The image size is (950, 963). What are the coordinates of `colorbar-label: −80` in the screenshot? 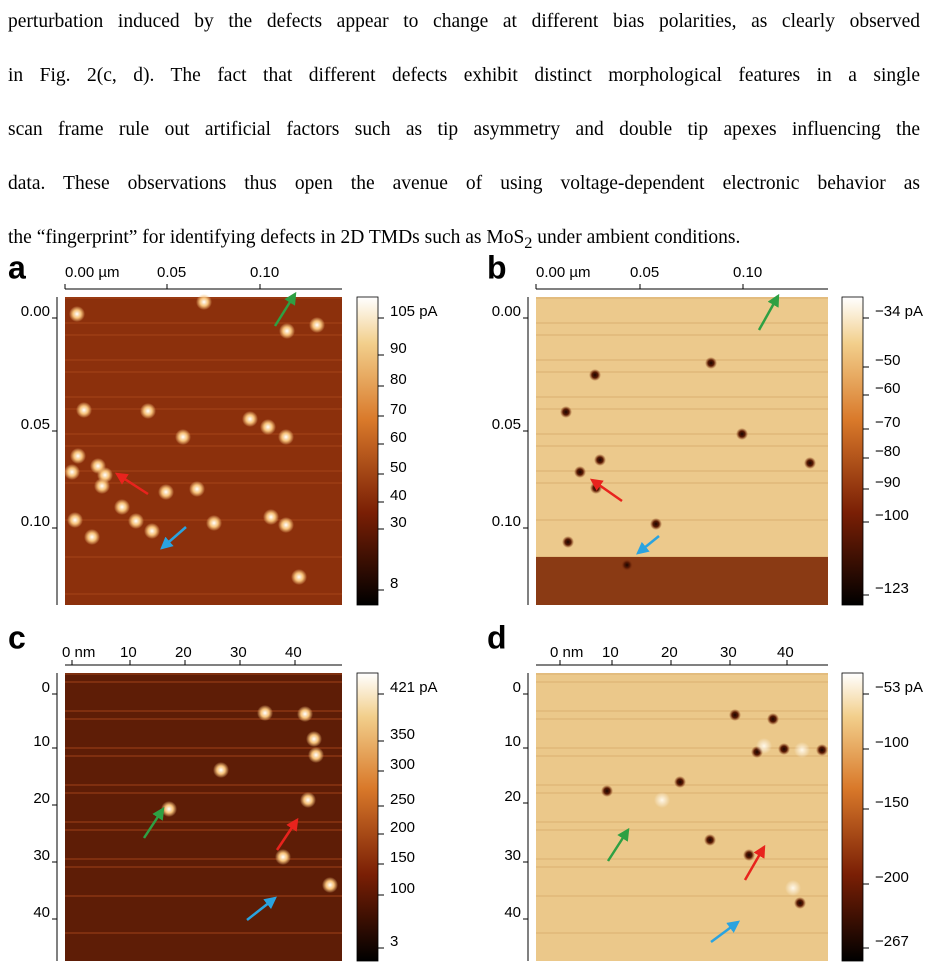 It's located at (887, 451).